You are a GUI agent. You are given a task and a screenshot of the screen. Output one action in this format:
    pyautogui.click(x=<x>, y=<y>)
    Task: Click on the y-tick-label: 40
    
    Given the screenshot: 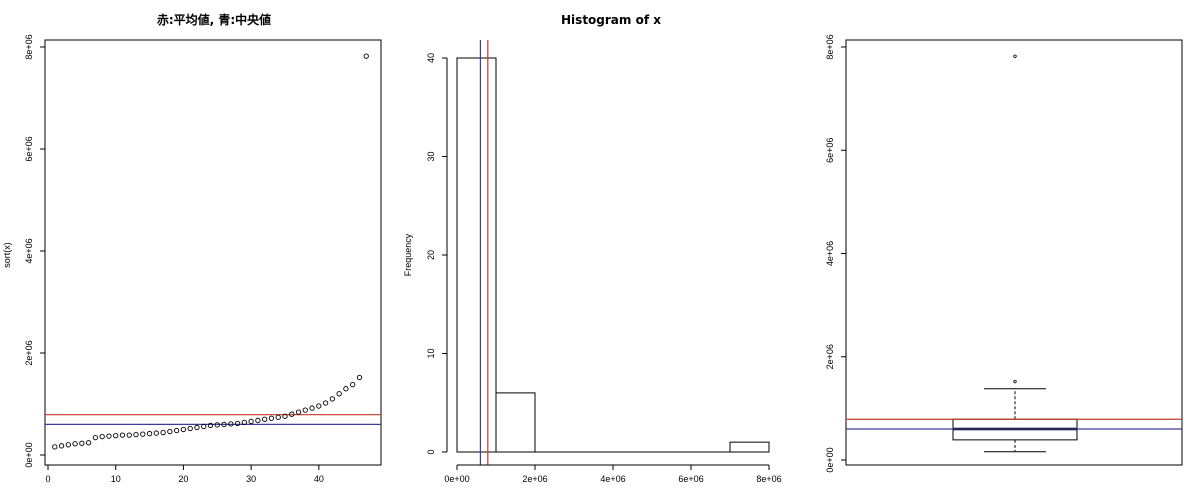 What is the action you would take?
    pyautogui.click(x=431, y=58)
    